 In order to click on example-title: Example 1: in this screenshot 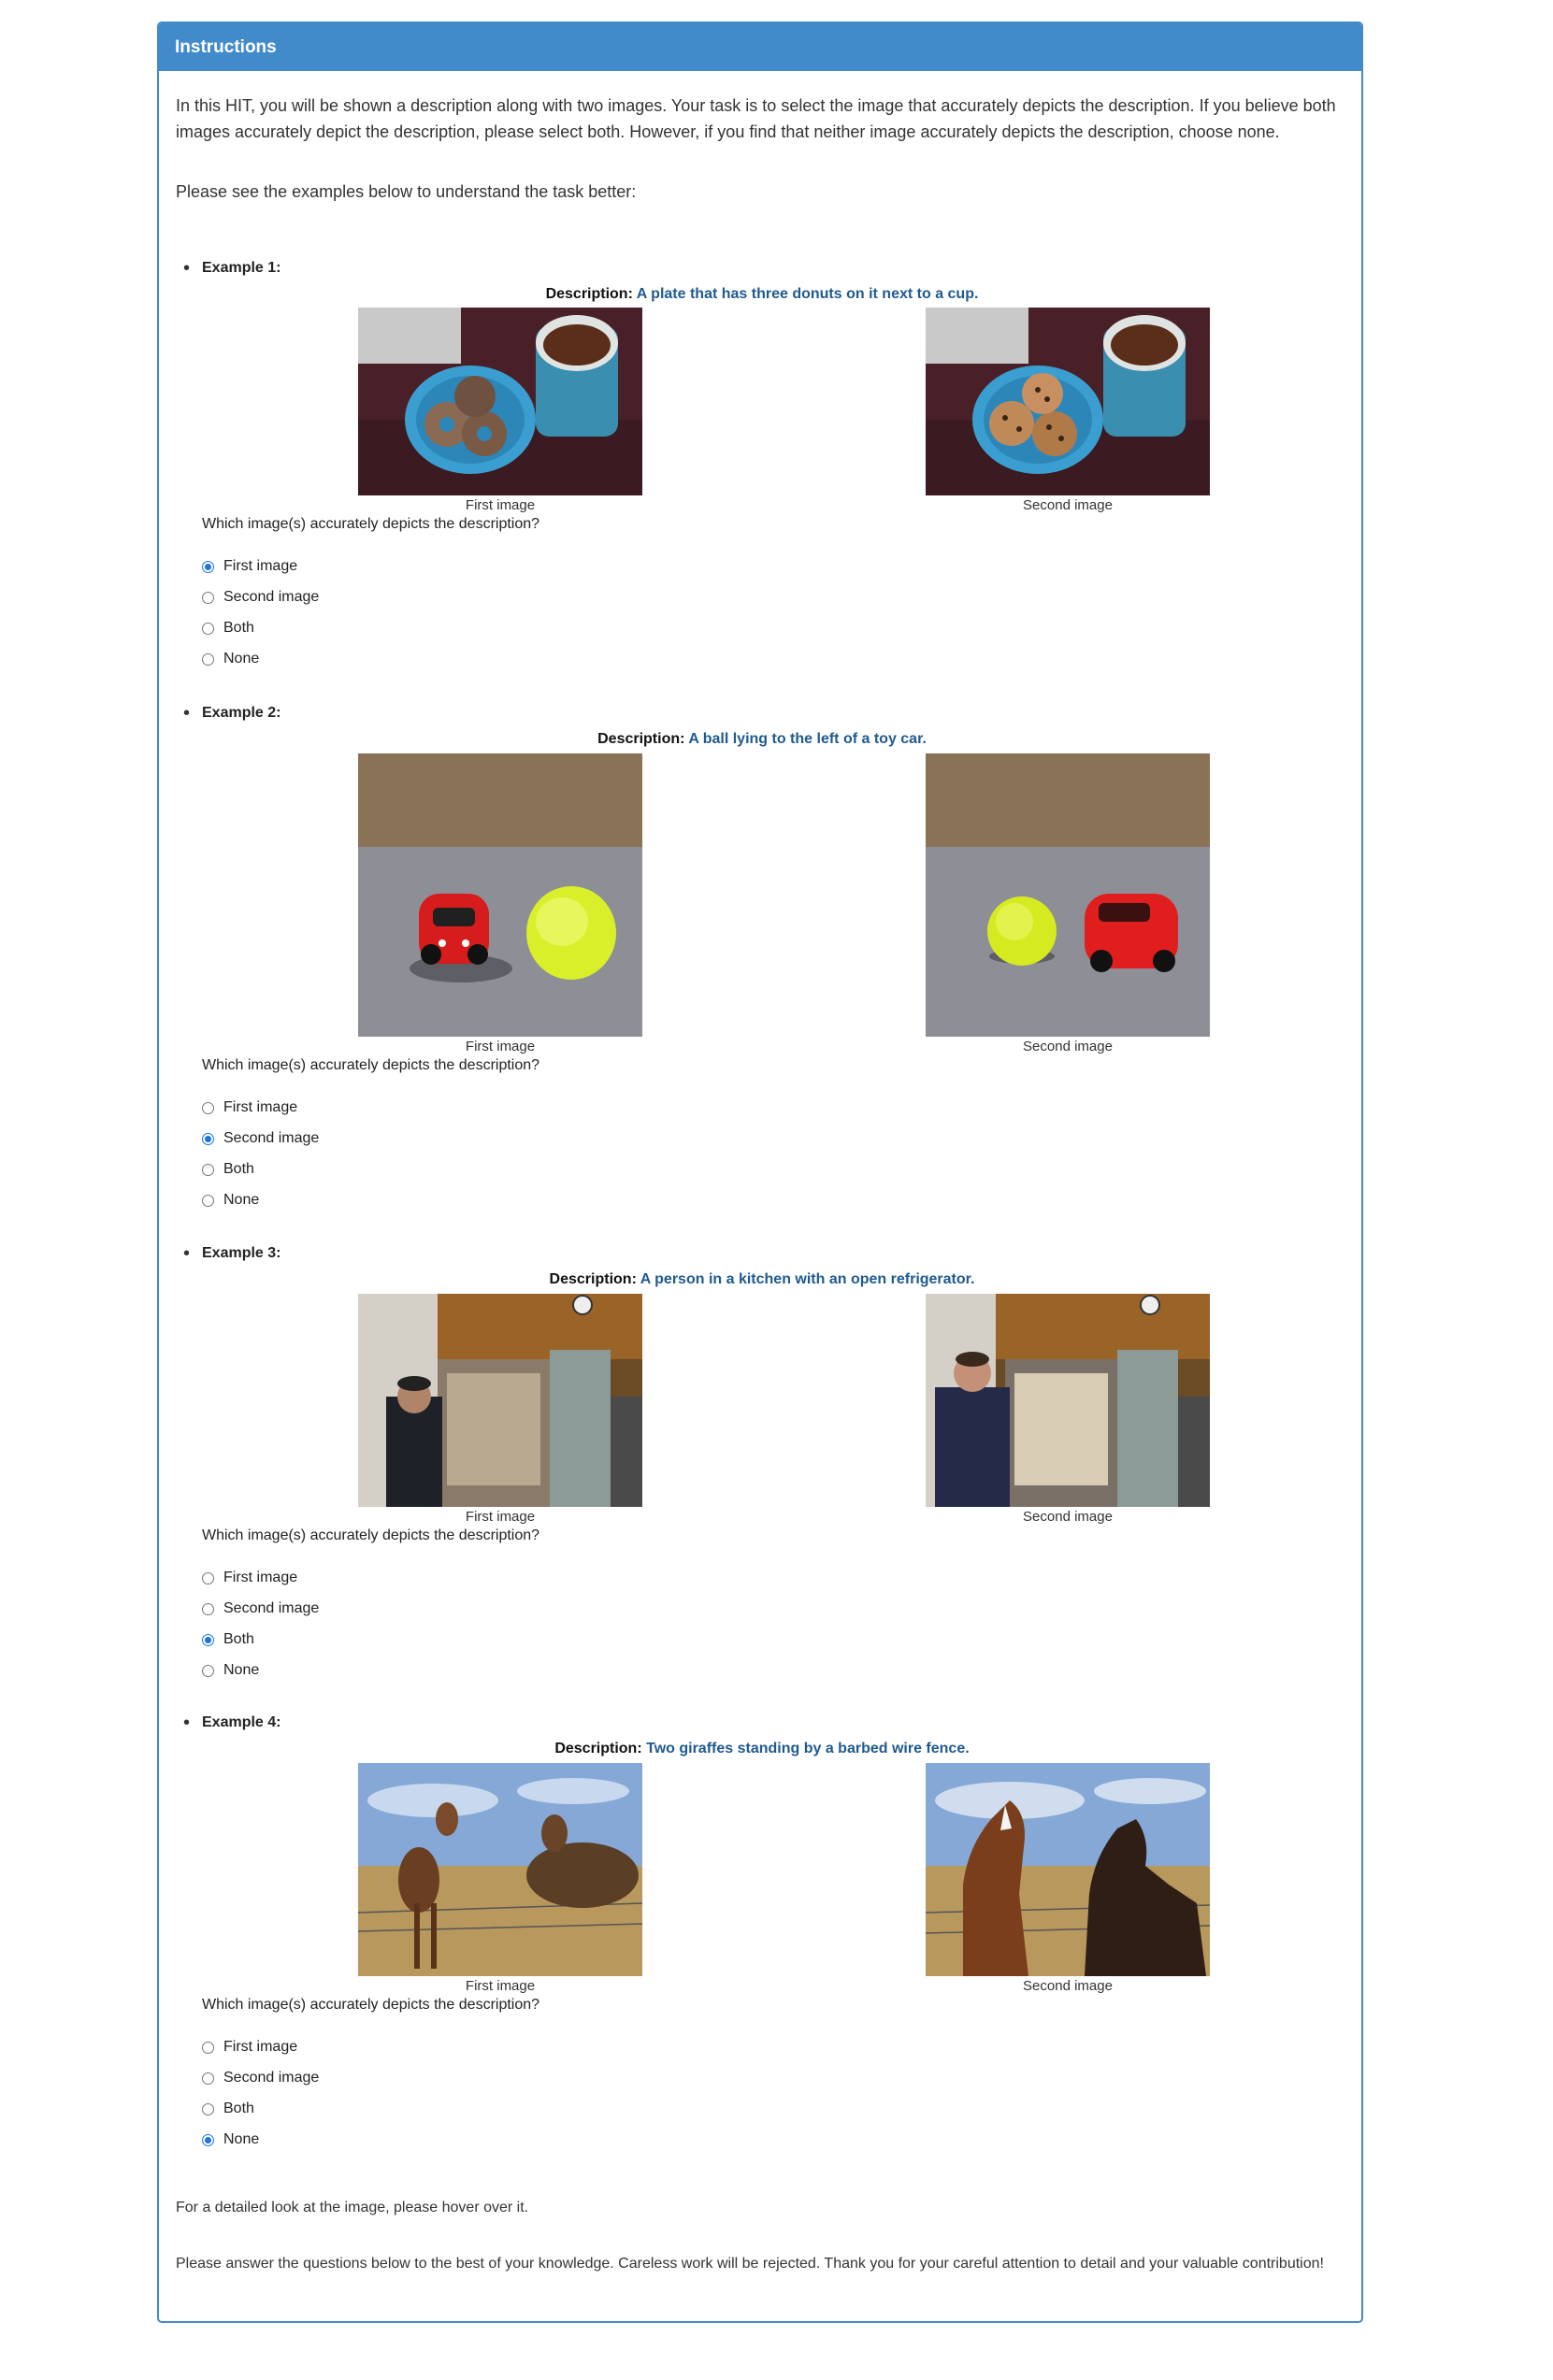, I will do `click(241, 268)`.